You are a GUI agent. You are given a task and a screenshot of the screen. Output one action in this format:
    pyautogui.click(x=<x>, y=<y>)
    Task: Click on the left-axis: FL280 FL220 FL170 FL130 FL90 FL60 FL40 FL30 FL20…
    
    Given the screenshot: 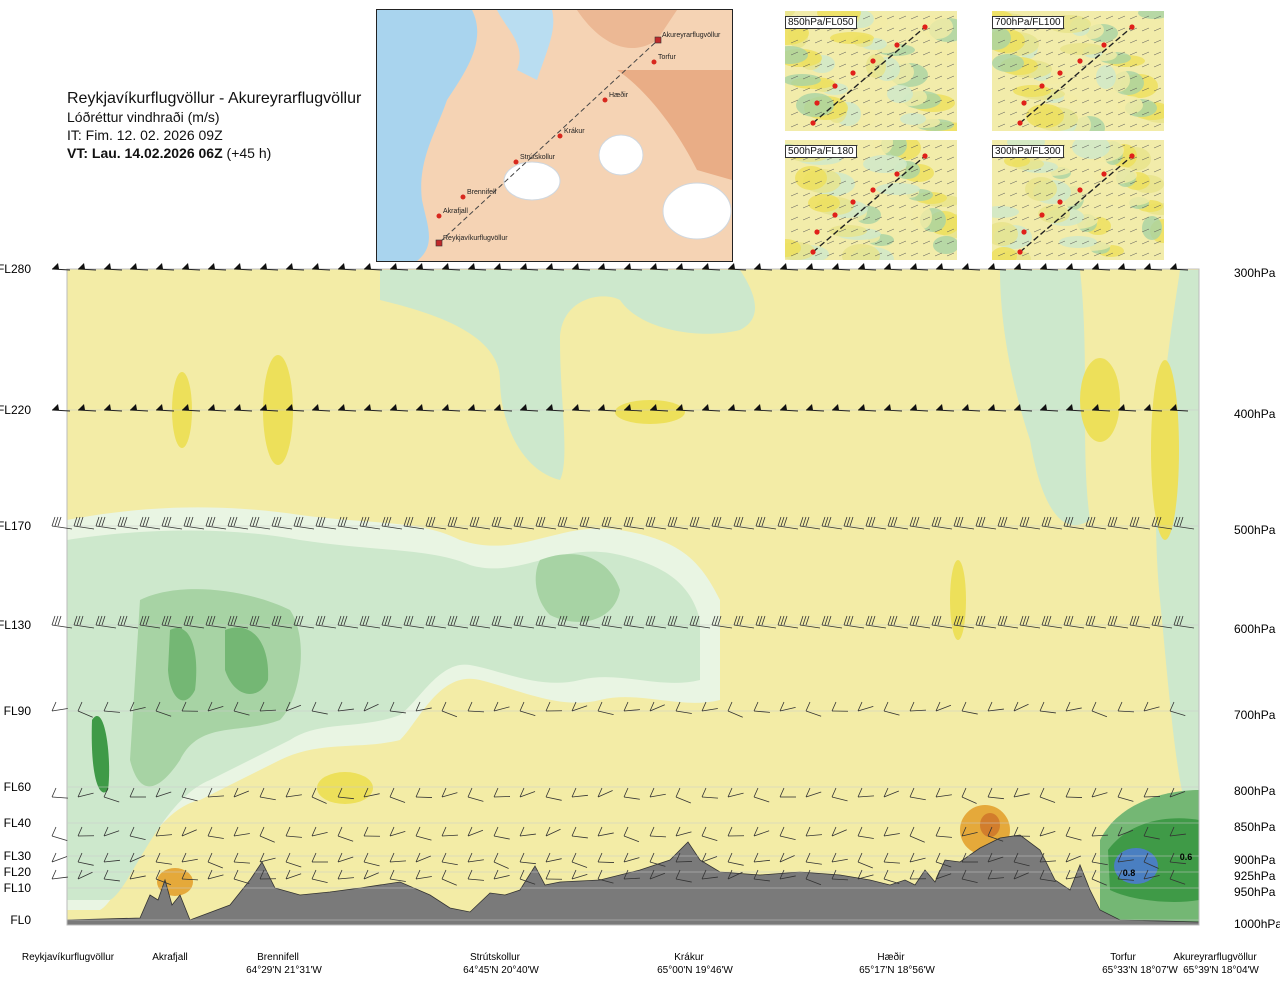 What is the action you would take?
    pyautogui.click(x=15, y=594)
    